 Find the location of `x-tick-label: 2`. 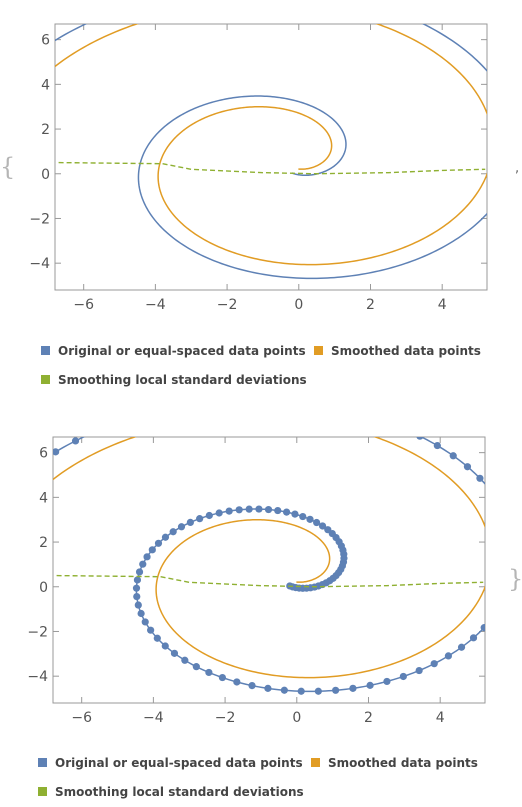

x-tick-label: 2 is located at coordinates (368, 718).